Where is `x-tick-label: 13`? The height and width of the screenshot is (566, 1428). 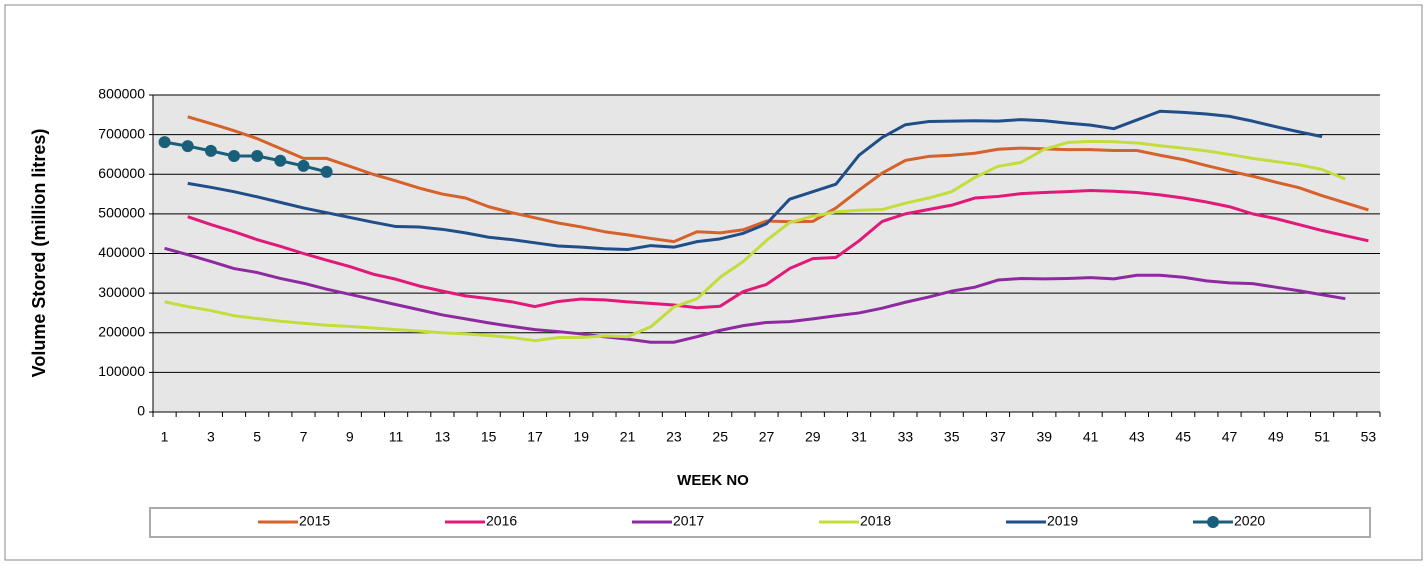
x-tick-label: 13 is located at coordinates (443, 437).